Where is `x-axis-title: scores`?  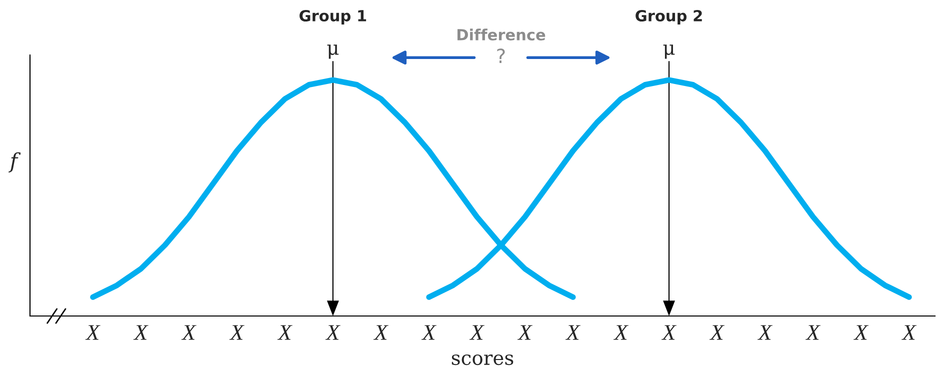
x-axis-title: scores is located at coordinates (483, 360).